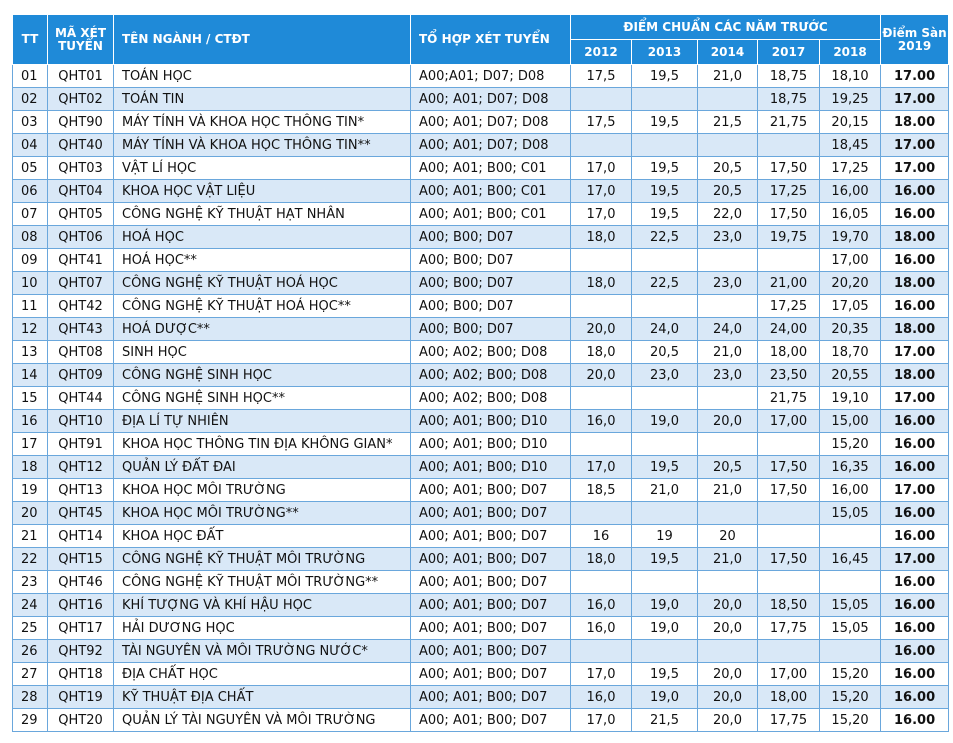 This screenshot has width=953, height=743. What do you see at coordinates (490, 306) in the screenshot?
I see `table-cell: A00; B00; D07` at bounding box center [490, 306].